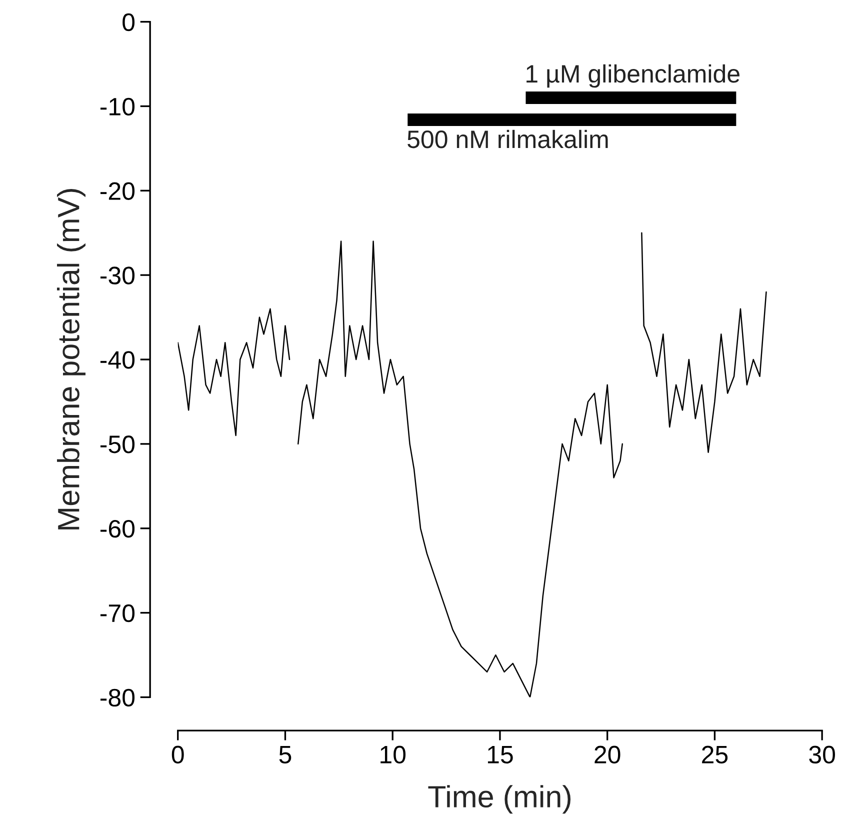 The width and height of the screenshot is (851, 838). Describe the element at coordinates (393, 755) in the screenshot. I see `x-tick-label: 10` at that location.